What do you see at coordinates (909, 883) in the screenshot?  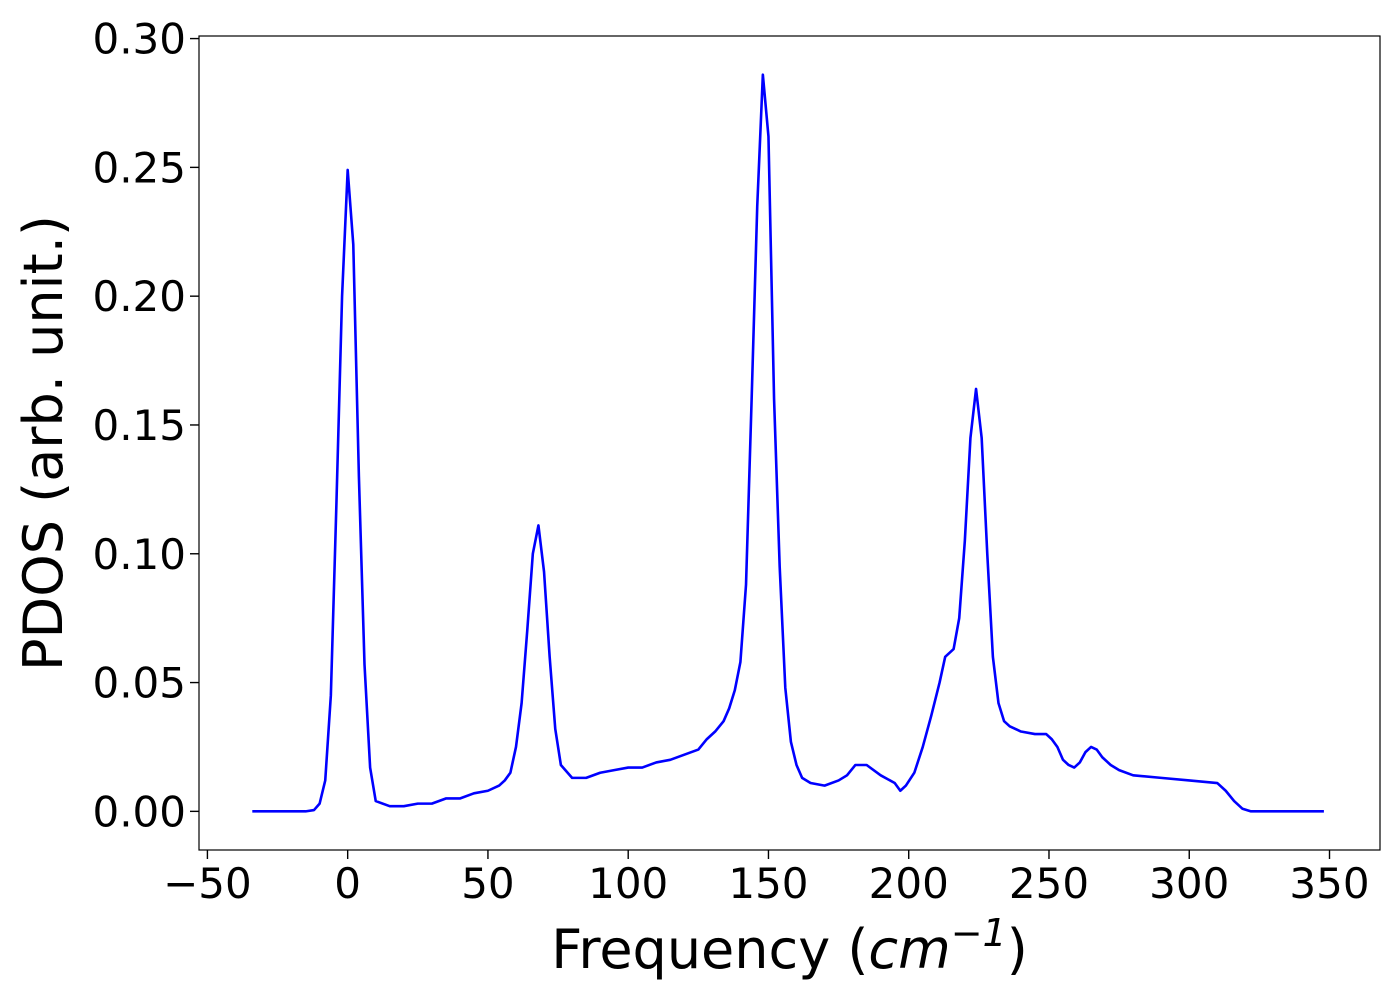 I see `x-tick-label: 200` at bounding box center [909, 883].